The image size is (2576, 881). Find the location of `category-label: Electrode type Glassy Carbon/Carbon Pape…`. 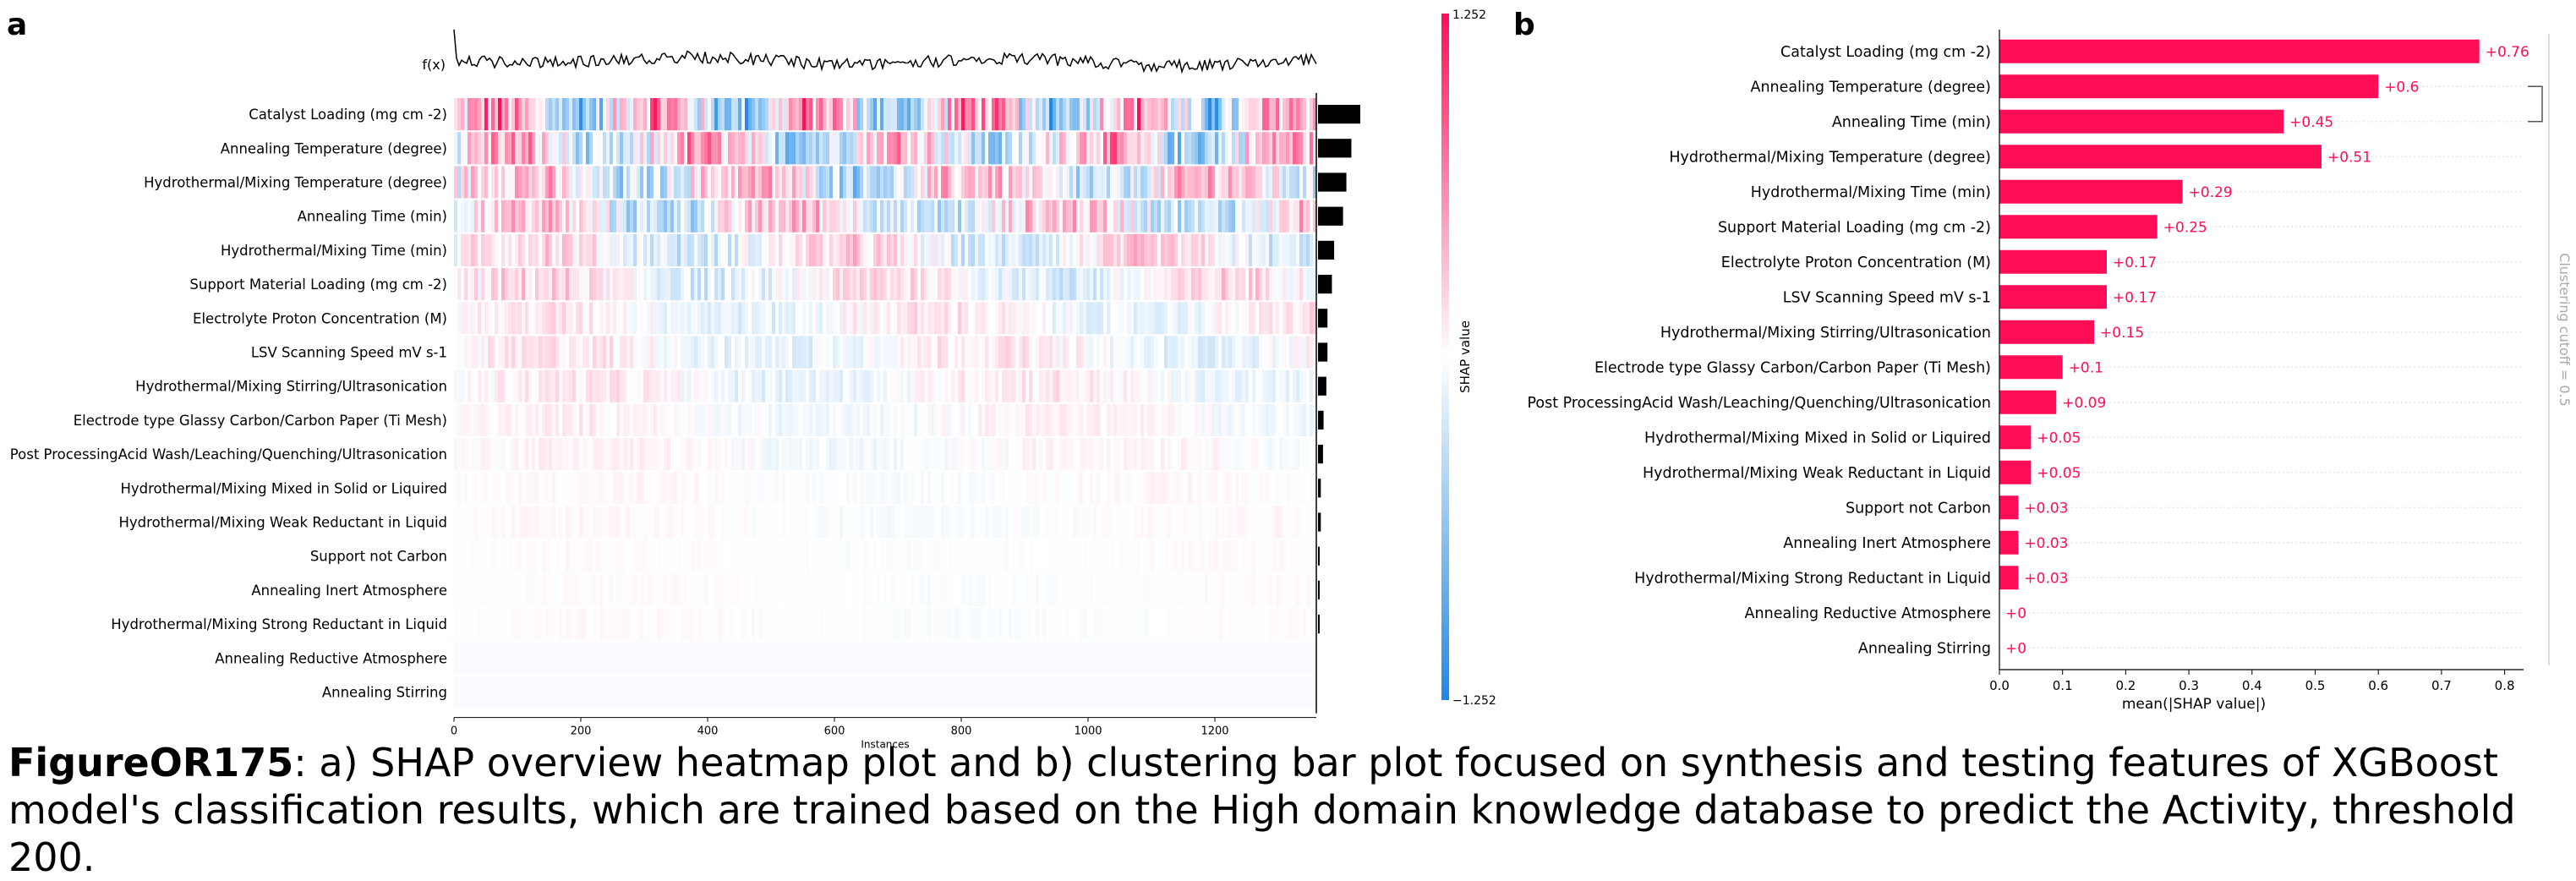

category-label: Electrode type Glassy Carbon/Carbon Pape… is located at coordinates (1793, 368).